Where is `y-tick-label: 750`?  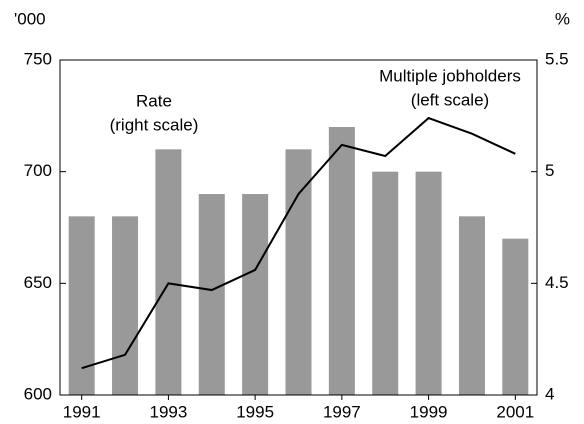 y-tick-label: 750 is located at coordinates (38, 58).